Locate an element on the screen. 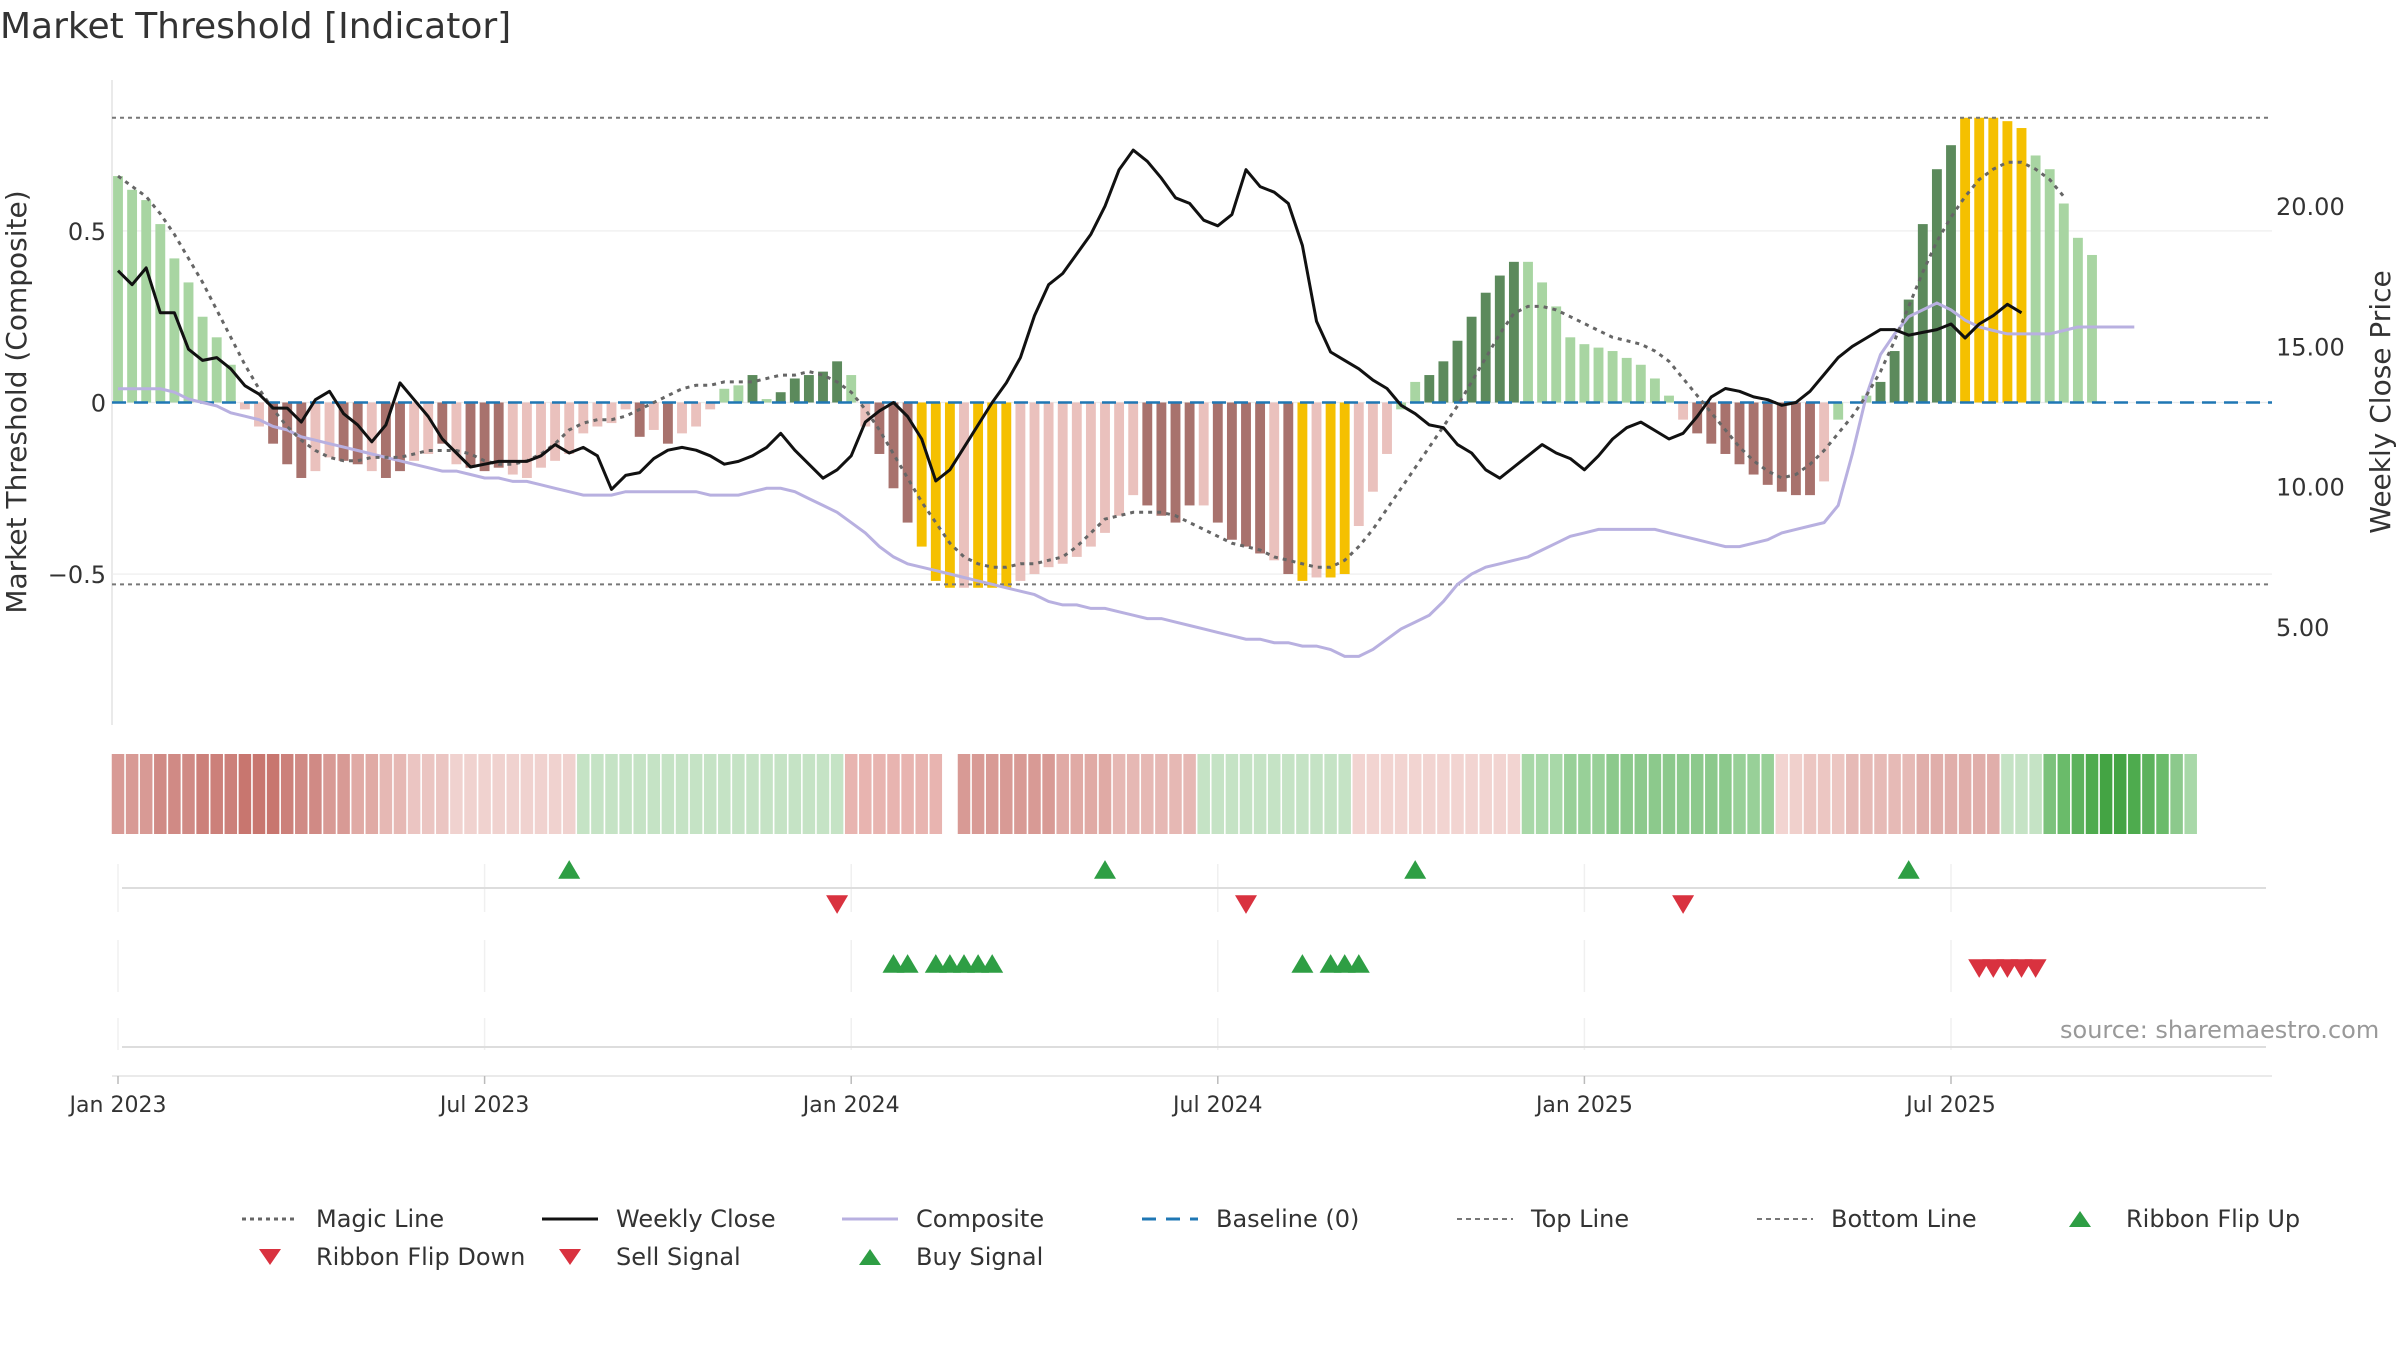 Image resolution: width=2400 pixels, height=1350 pixels. ribbon-strip is located at coordinates (1154, 794).